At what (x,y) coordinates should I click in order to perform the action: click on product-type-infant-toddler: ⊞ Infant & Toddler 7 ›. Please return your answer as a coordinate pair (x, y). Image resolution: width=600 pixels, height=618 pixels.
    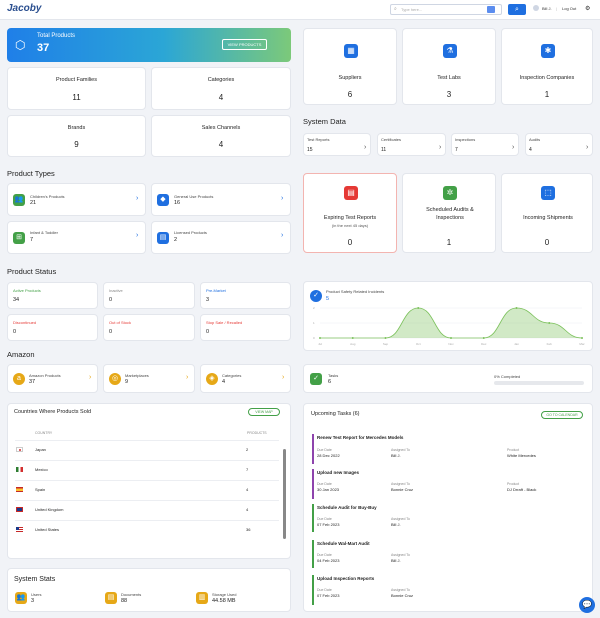
    Looking at the image, I should click on (76, 237).